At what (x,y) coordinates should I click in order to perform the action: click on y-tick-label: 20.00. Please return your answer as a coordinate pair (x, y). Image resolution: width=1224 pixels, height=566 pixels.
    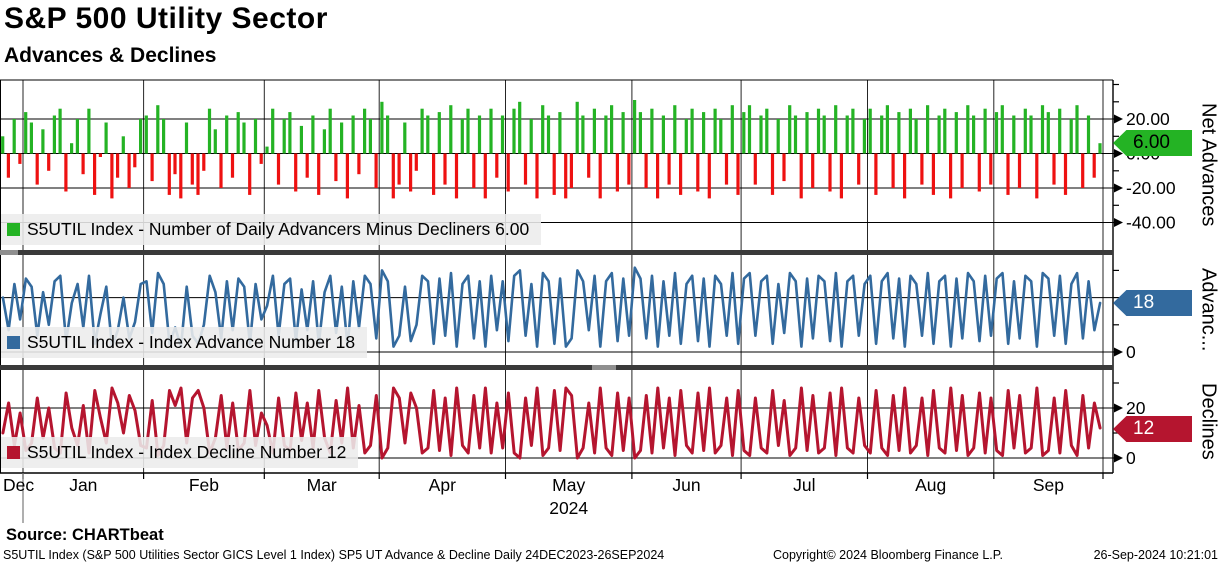
    Looking at the image, I should click on (1148, 119).